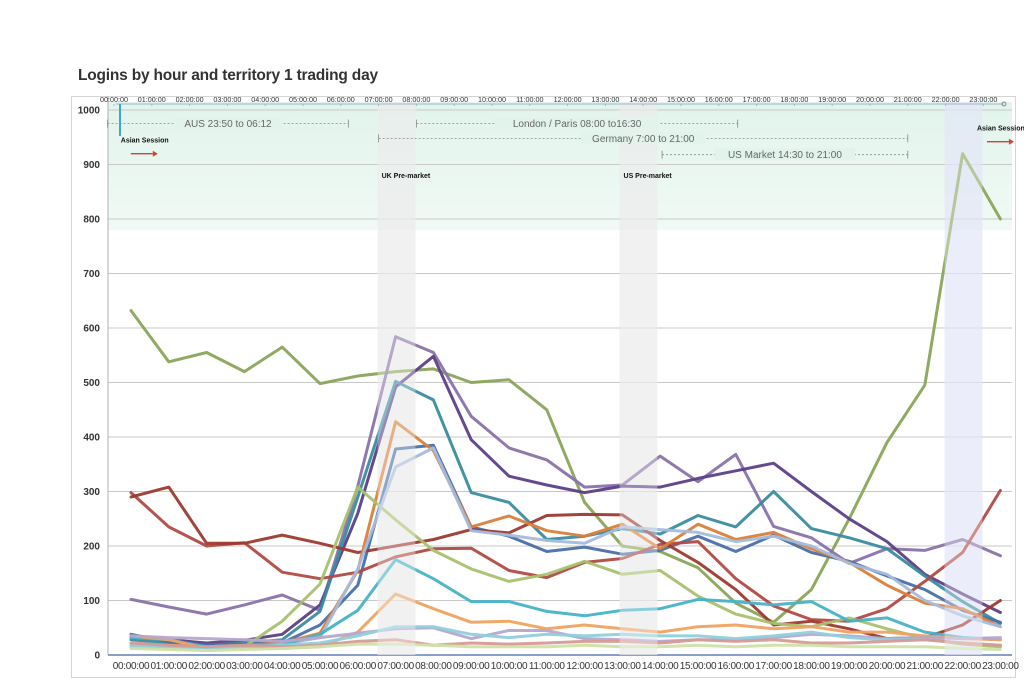 The image size is (1024, 698). Describe the element at coordinates (605, 99) in the screenshot. I see `top-tick-label: 13:00:00` at that location.